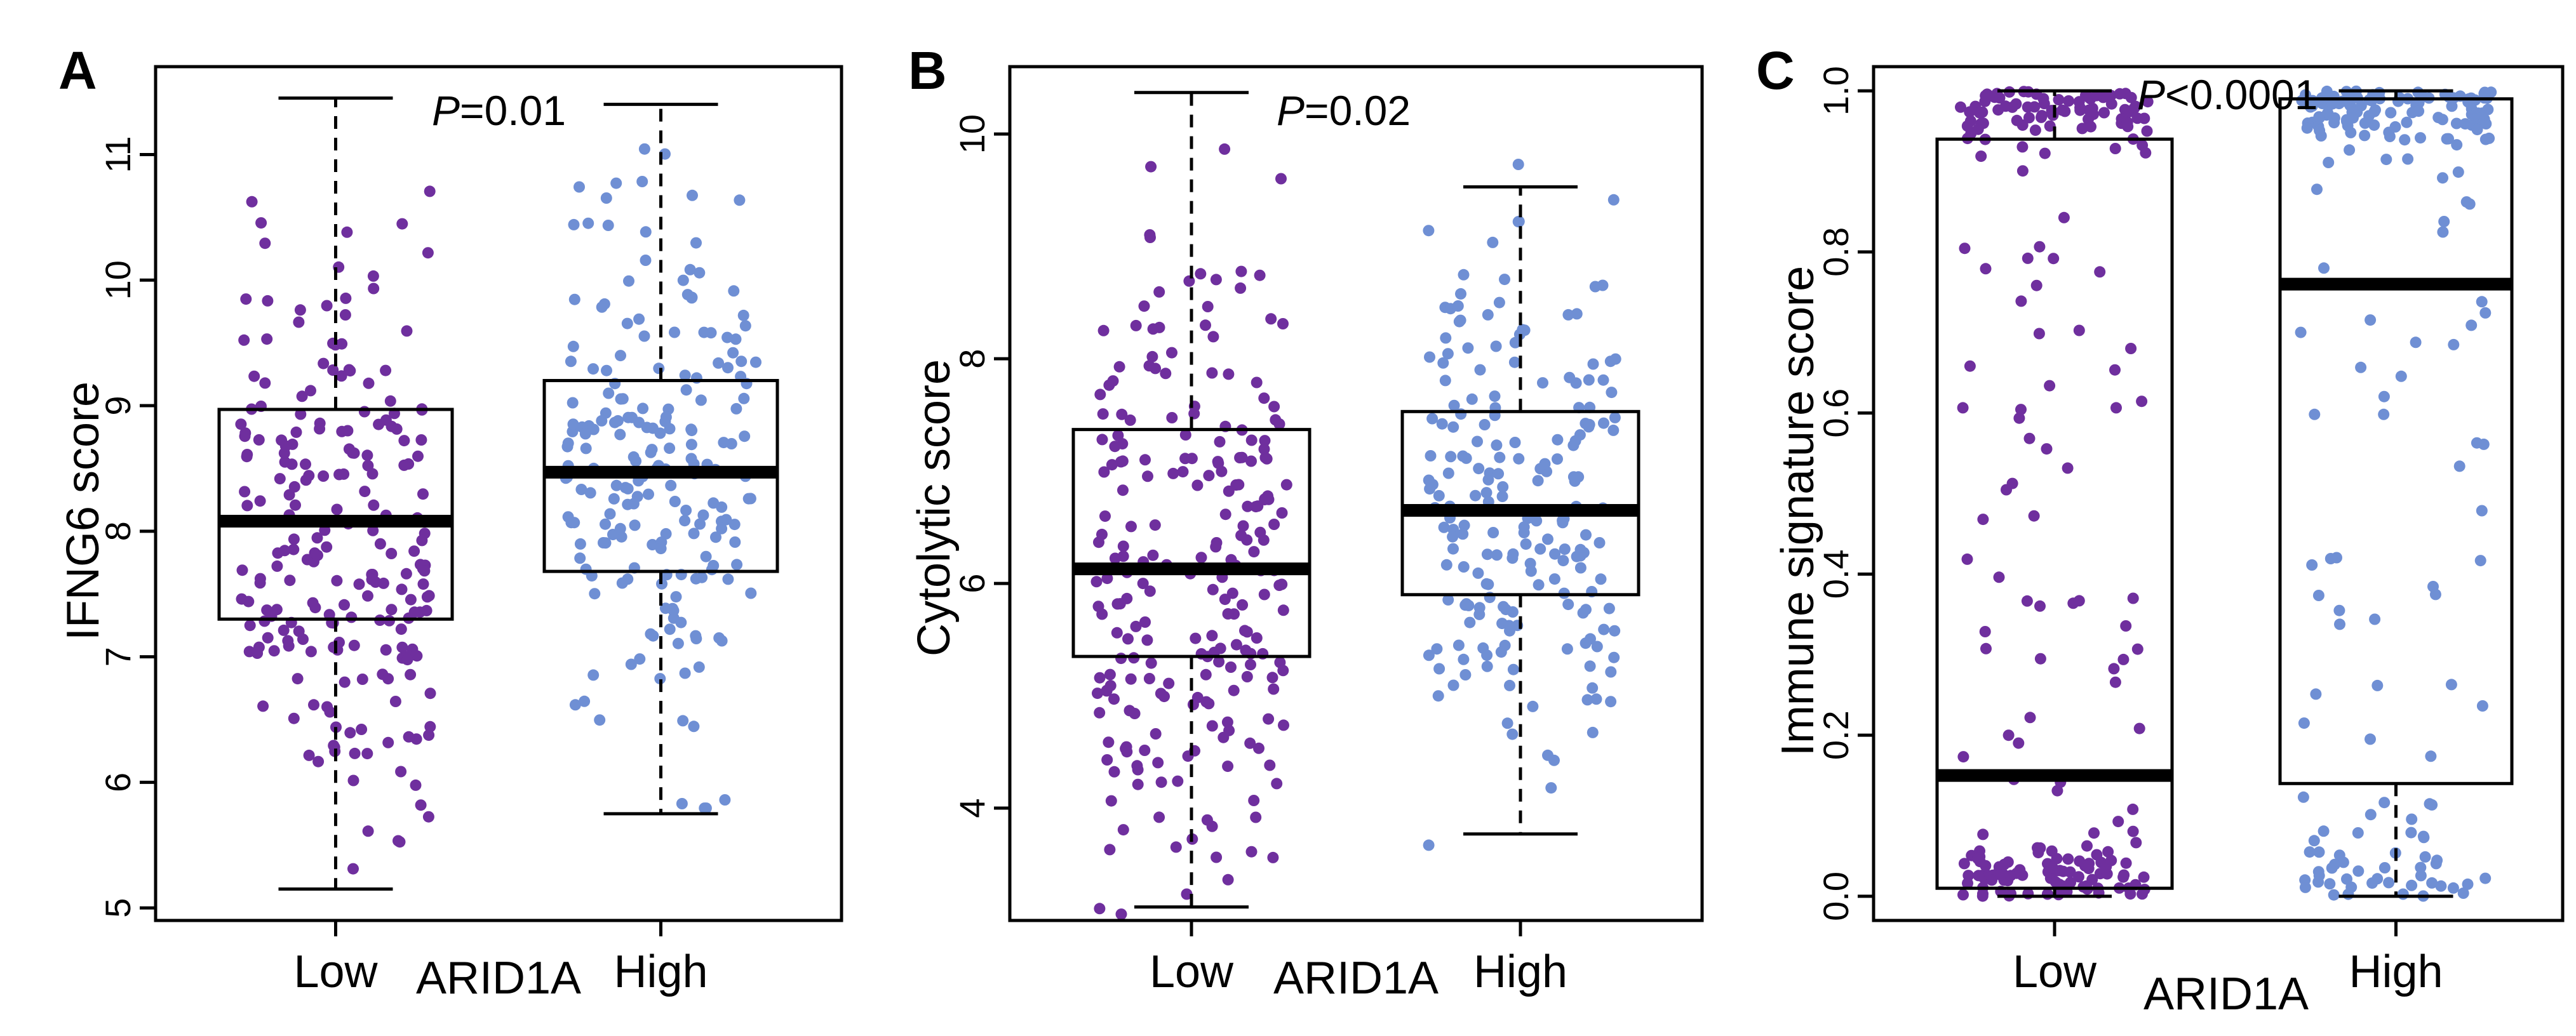 Image resolution: width=2576 pixels, height=1036 pixels. I want to click on x-tick-label-a-high: High, so click(661, 971).